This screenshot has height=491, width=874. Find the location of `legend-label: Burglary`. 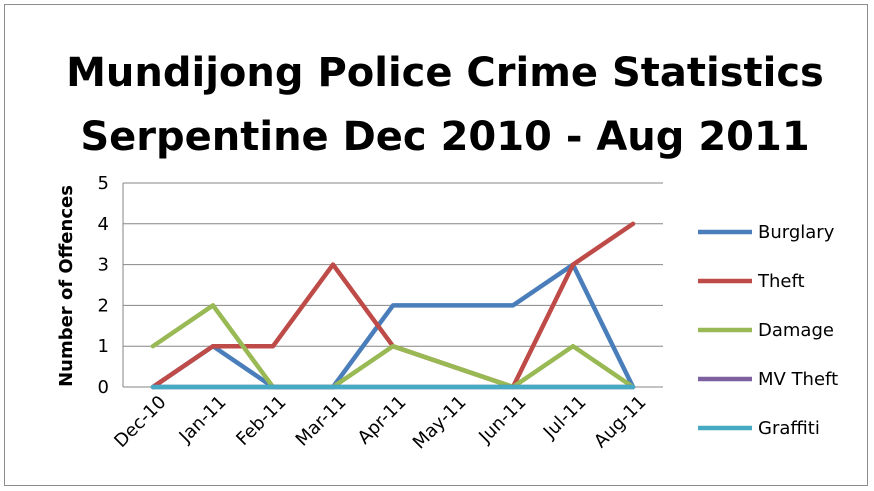

legend-label: Burglary is located at coordinates (796, 232).